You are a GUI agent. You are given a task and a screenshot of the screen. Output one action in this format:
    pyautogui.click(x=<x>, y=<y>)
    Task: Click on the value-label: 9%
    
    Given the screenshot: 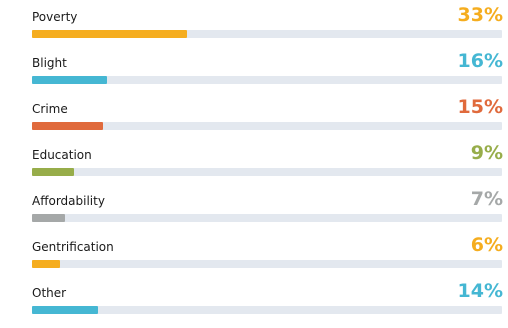 What is the action you would take?
    pyautogui.click(x=486, y=153)
    